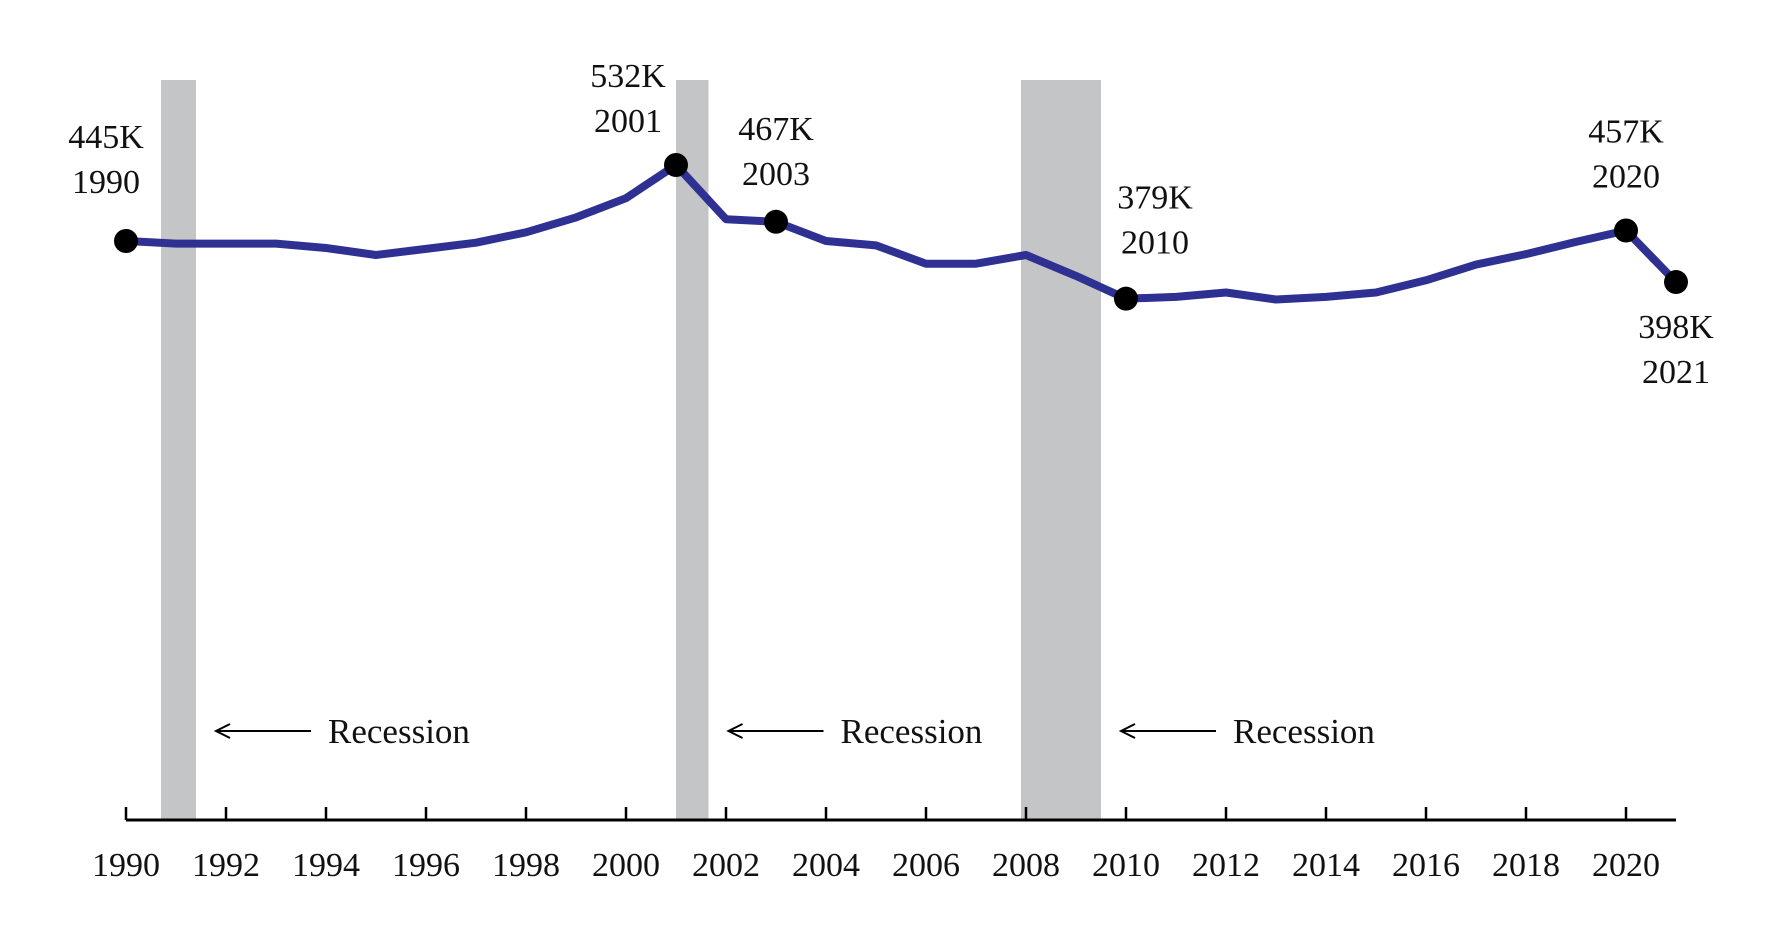  I want to click on x-tick-label: 2016, so click(1426, 865).